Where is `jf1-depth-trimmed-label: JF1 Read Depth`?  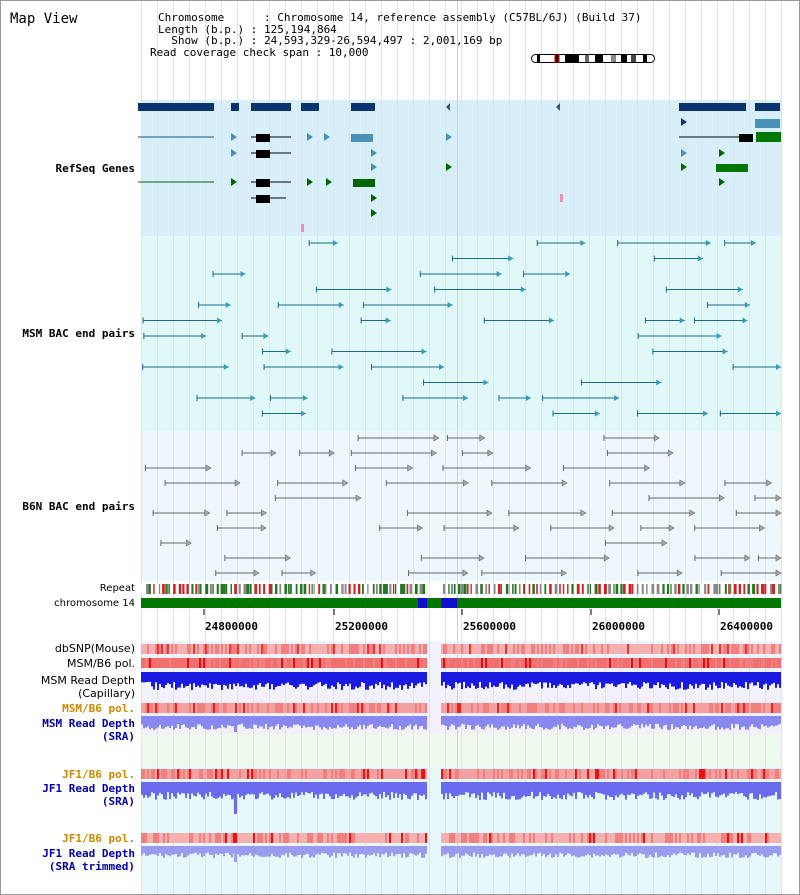 jf1-depth-trimmed-label: JF1 Read Depth is located at coordinates (88, 853).